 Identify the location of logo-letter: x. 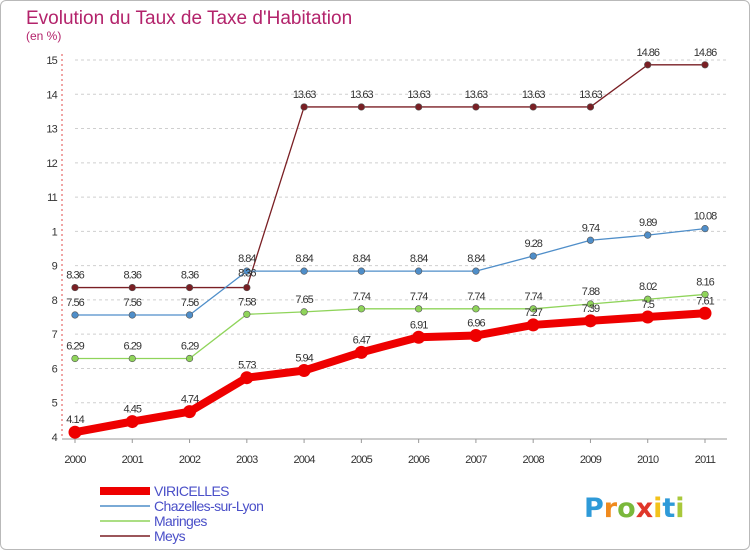
(644, 508).